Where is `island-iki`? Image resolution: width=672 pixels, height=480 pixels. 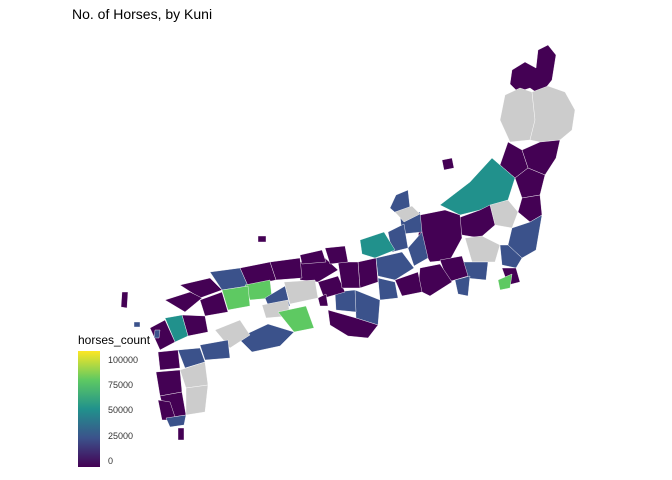 island-iki is located at coordinates (137, 324).